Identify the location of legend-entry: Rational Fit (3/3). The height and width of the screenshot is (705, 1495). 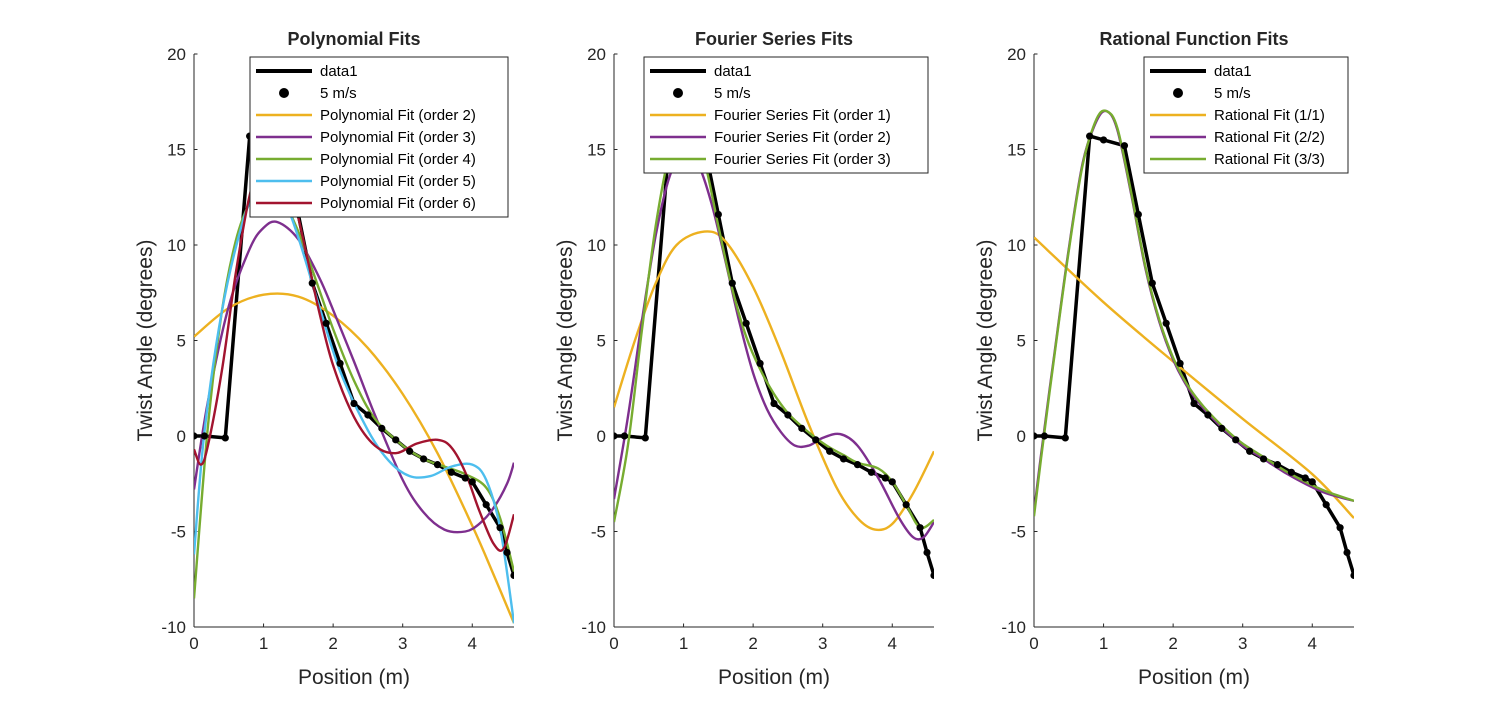
(1269, 159).